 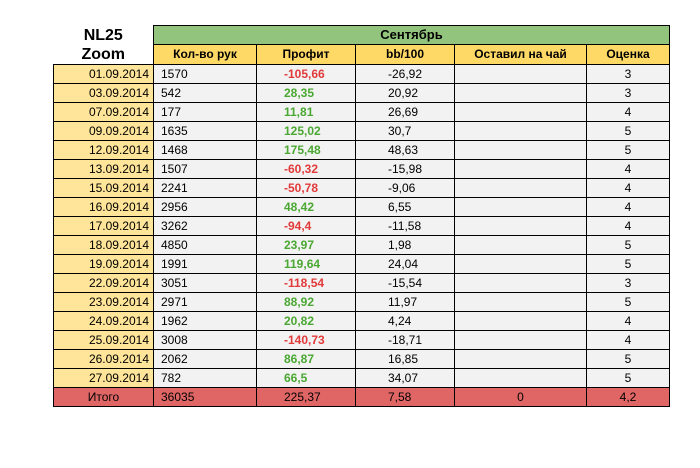 What do you see at coordinates (103, 244) in the screenshot?
I see `date-cell: 18.09.2014` at bounding box center [103, 244].